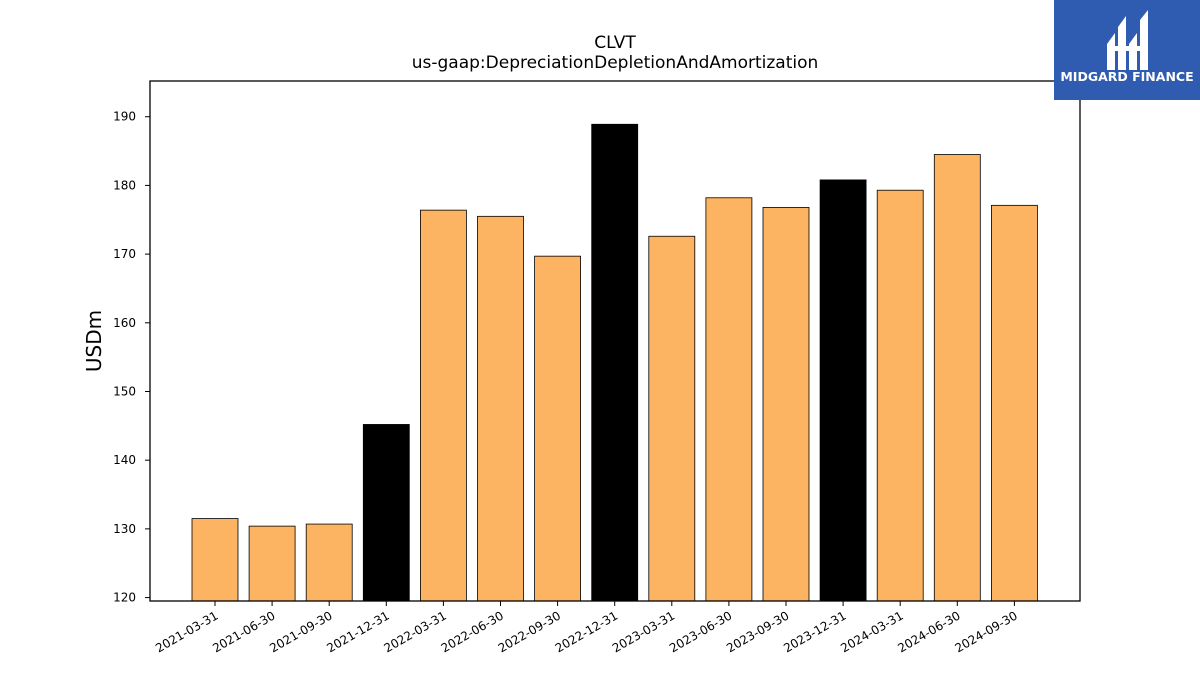 Image resolution: width=1200 pixels, height=675 pixels. What do you see at coordinates (124, 254) in the screenshot?
I see `y-tick-label: 170` at bounding box center [124, 254].